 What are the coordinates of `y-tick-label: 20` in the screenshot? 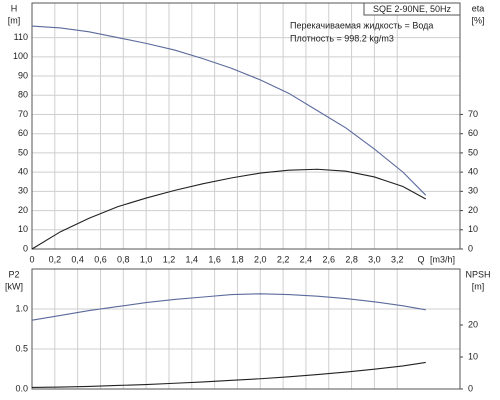 It's located at (23, 210).